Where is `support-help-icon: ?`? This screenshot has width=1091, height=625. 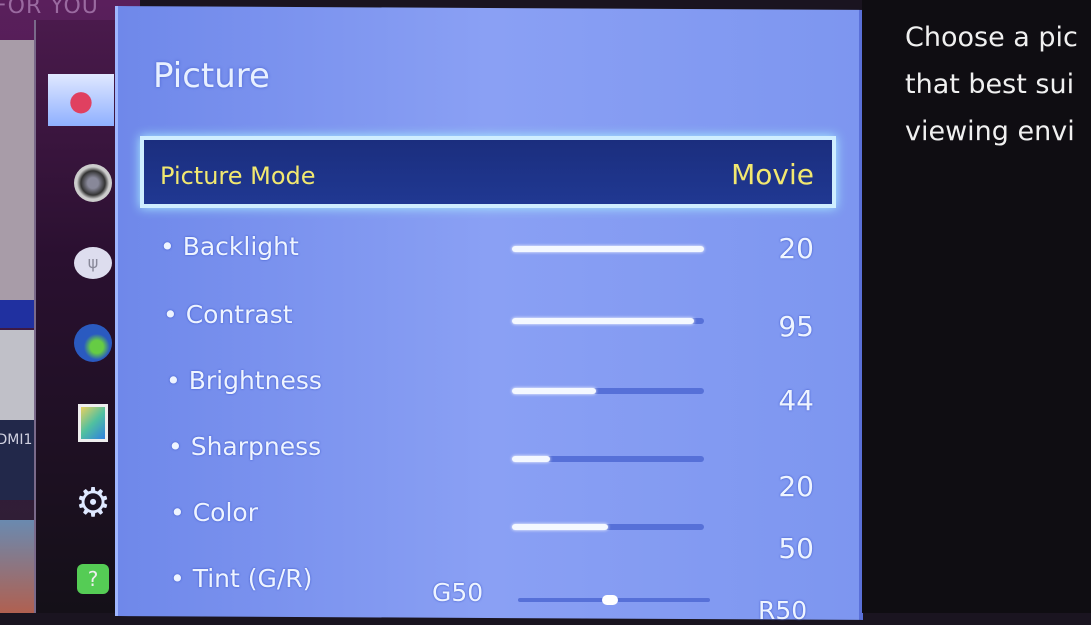 support-help-icon: ? is located at coordinates (93, 579).